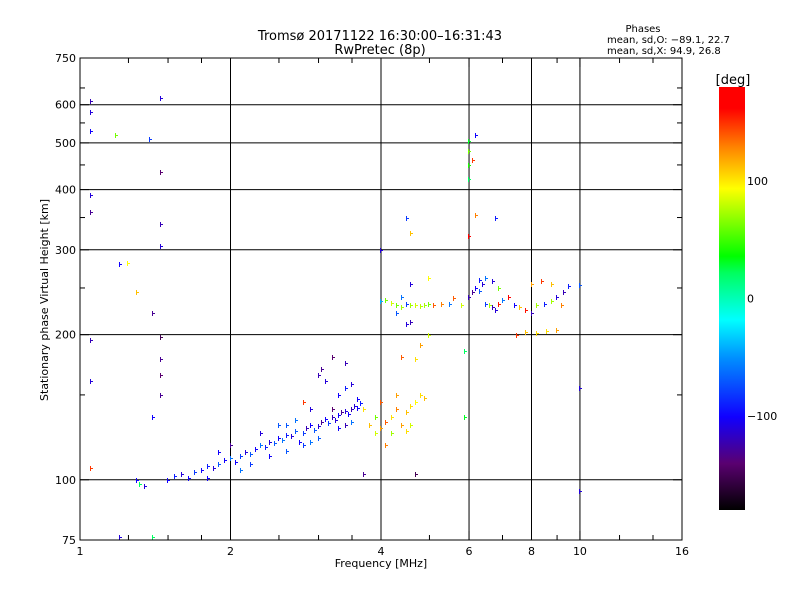 This screenshot has height=600, width=800. I want to click on x-tick-label: 16, so click(682, 551).